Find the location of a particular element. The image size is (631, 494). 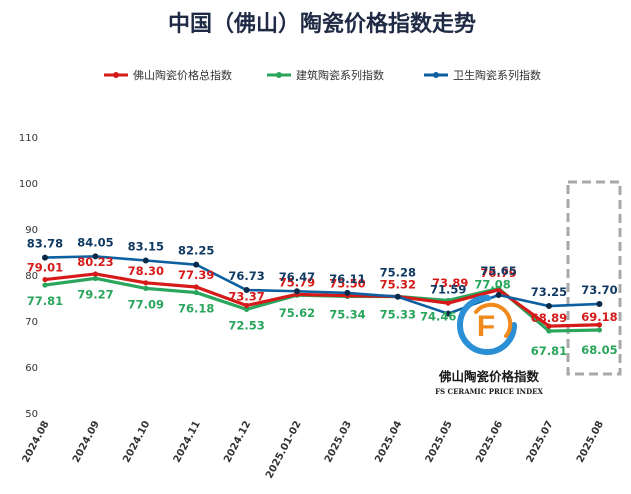

x-tick-label: 2025.08 is located at coordinates (590, 441).